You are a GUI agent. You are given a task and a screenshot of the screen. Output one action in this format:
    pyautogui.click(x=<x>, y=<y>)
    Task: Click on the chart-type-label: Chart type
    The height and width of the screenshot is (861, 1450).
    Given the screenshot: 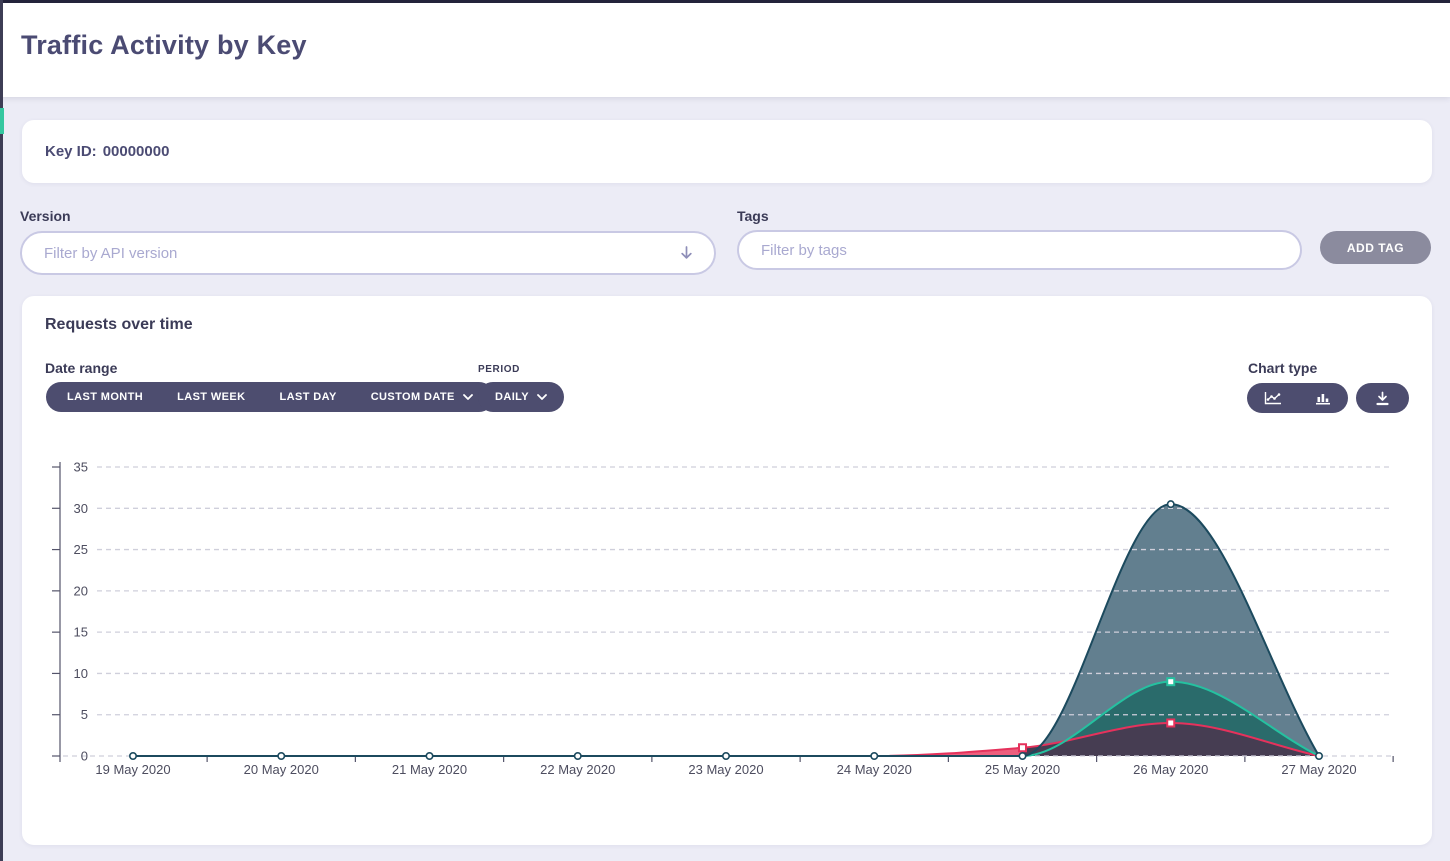 What is the action you would take?
    pyautogui.click(x=1283, y=368)
    